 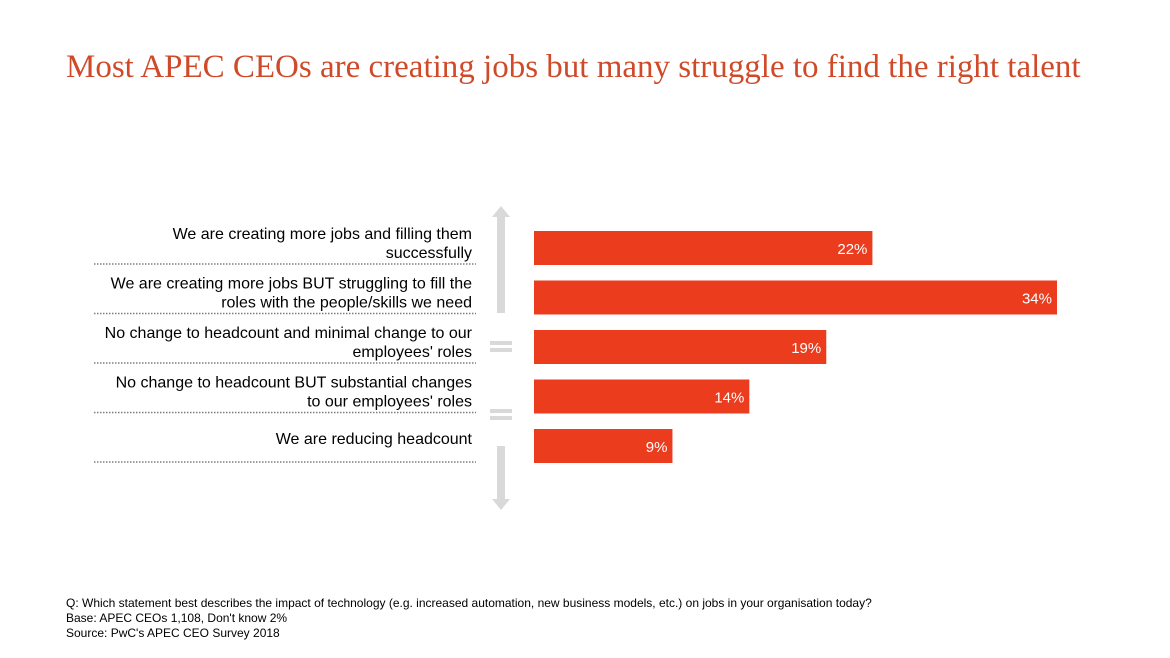 What do you see at coordinates (173, 633) in the screenshot?
I see `survey-source: Source: PwC's APEC CEO Survey 2018` at bounding box center [173, 633].